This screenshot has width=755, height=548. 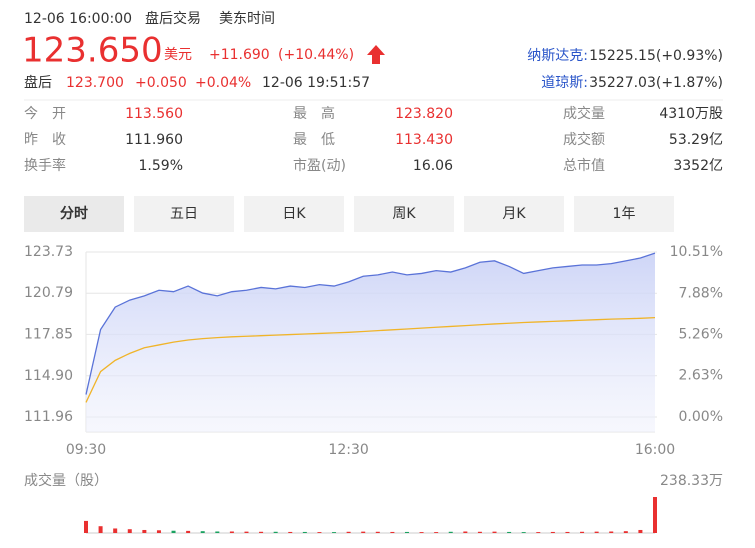 What do you see at coordinates (48, 252) in the screenshot?
I see `y-tick-label: 123.73` at bounding box center [48, 252].